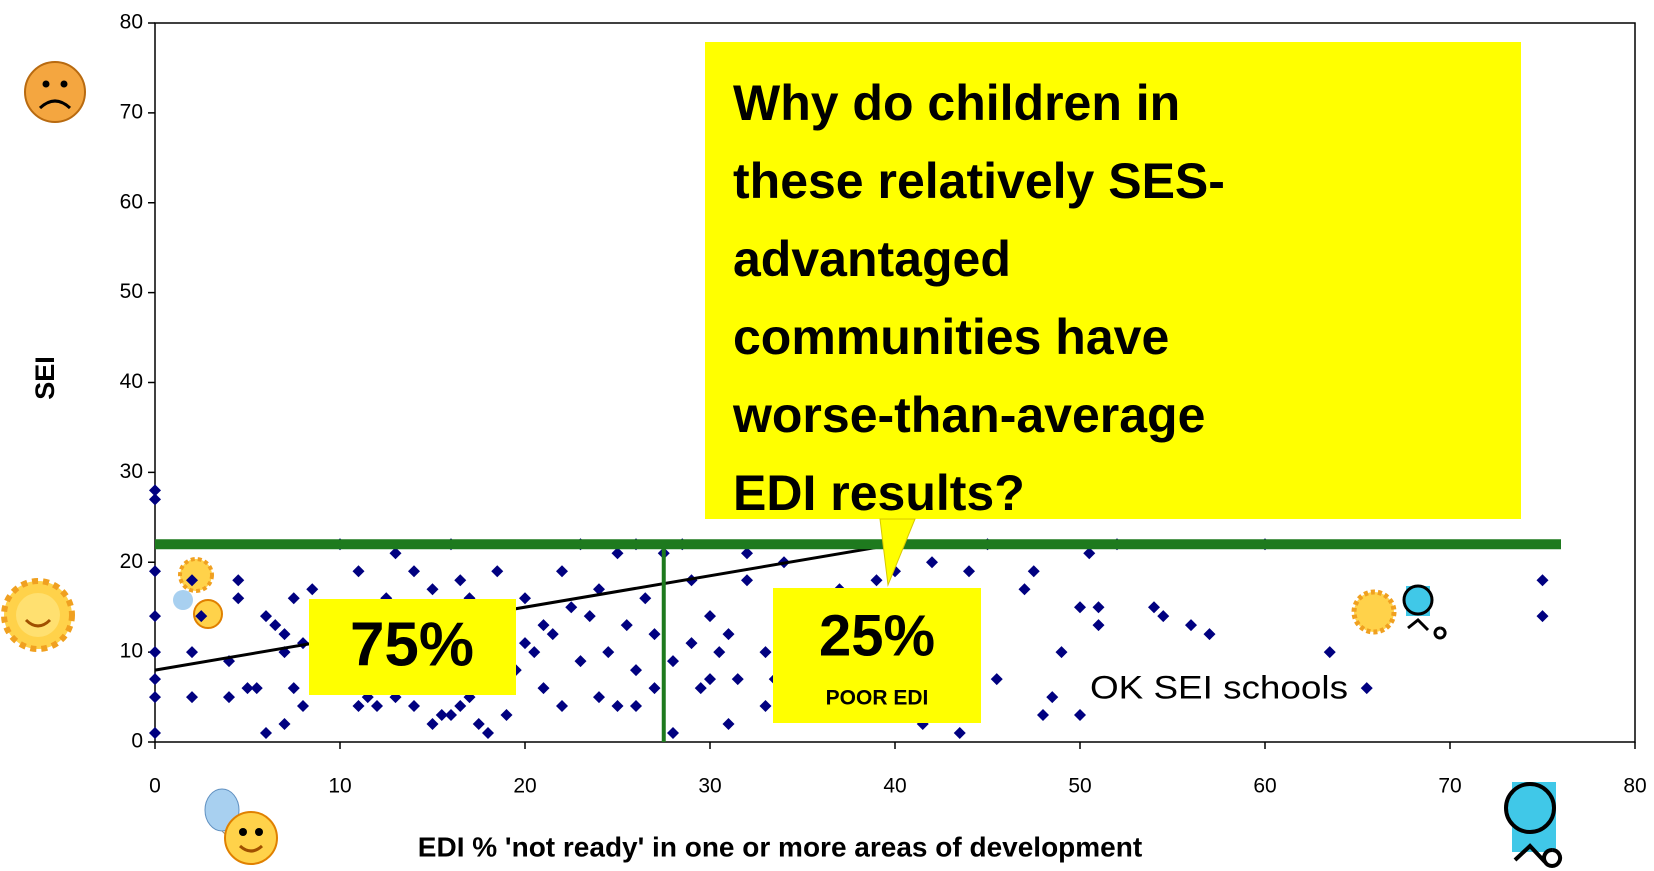  Describe the element at coordinates (956, 103) in the screenshot. I see `callout-text: Why do children in` at that location.